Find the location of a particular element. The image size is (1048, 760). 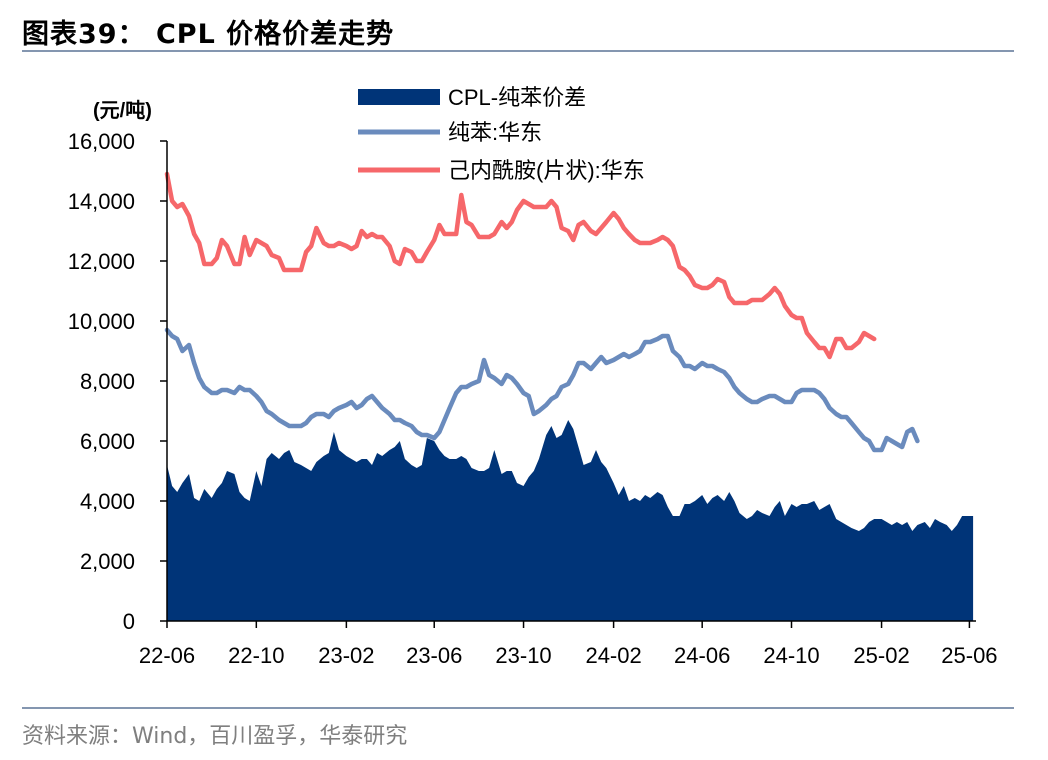

y-tick-label: 8,000 is located at coordinates (107, 381).